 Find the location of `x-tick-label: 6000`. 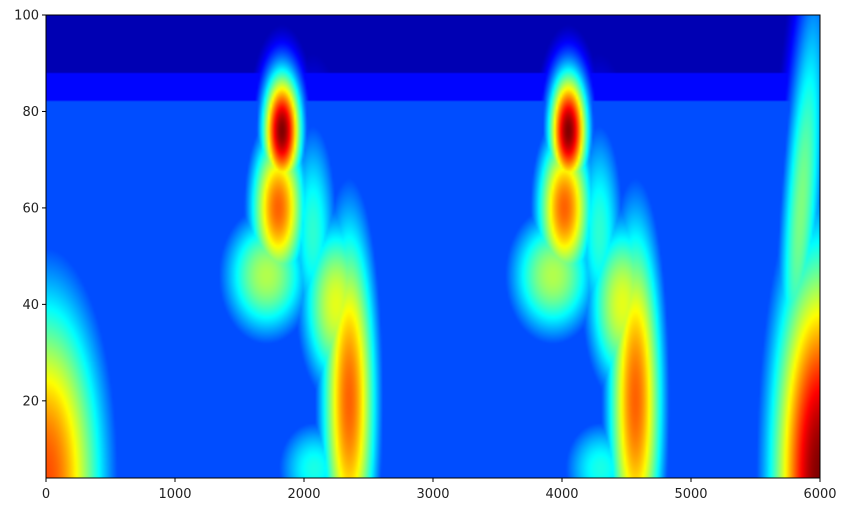

x-tick-label: 6000 is located at coordinates (819, 494).